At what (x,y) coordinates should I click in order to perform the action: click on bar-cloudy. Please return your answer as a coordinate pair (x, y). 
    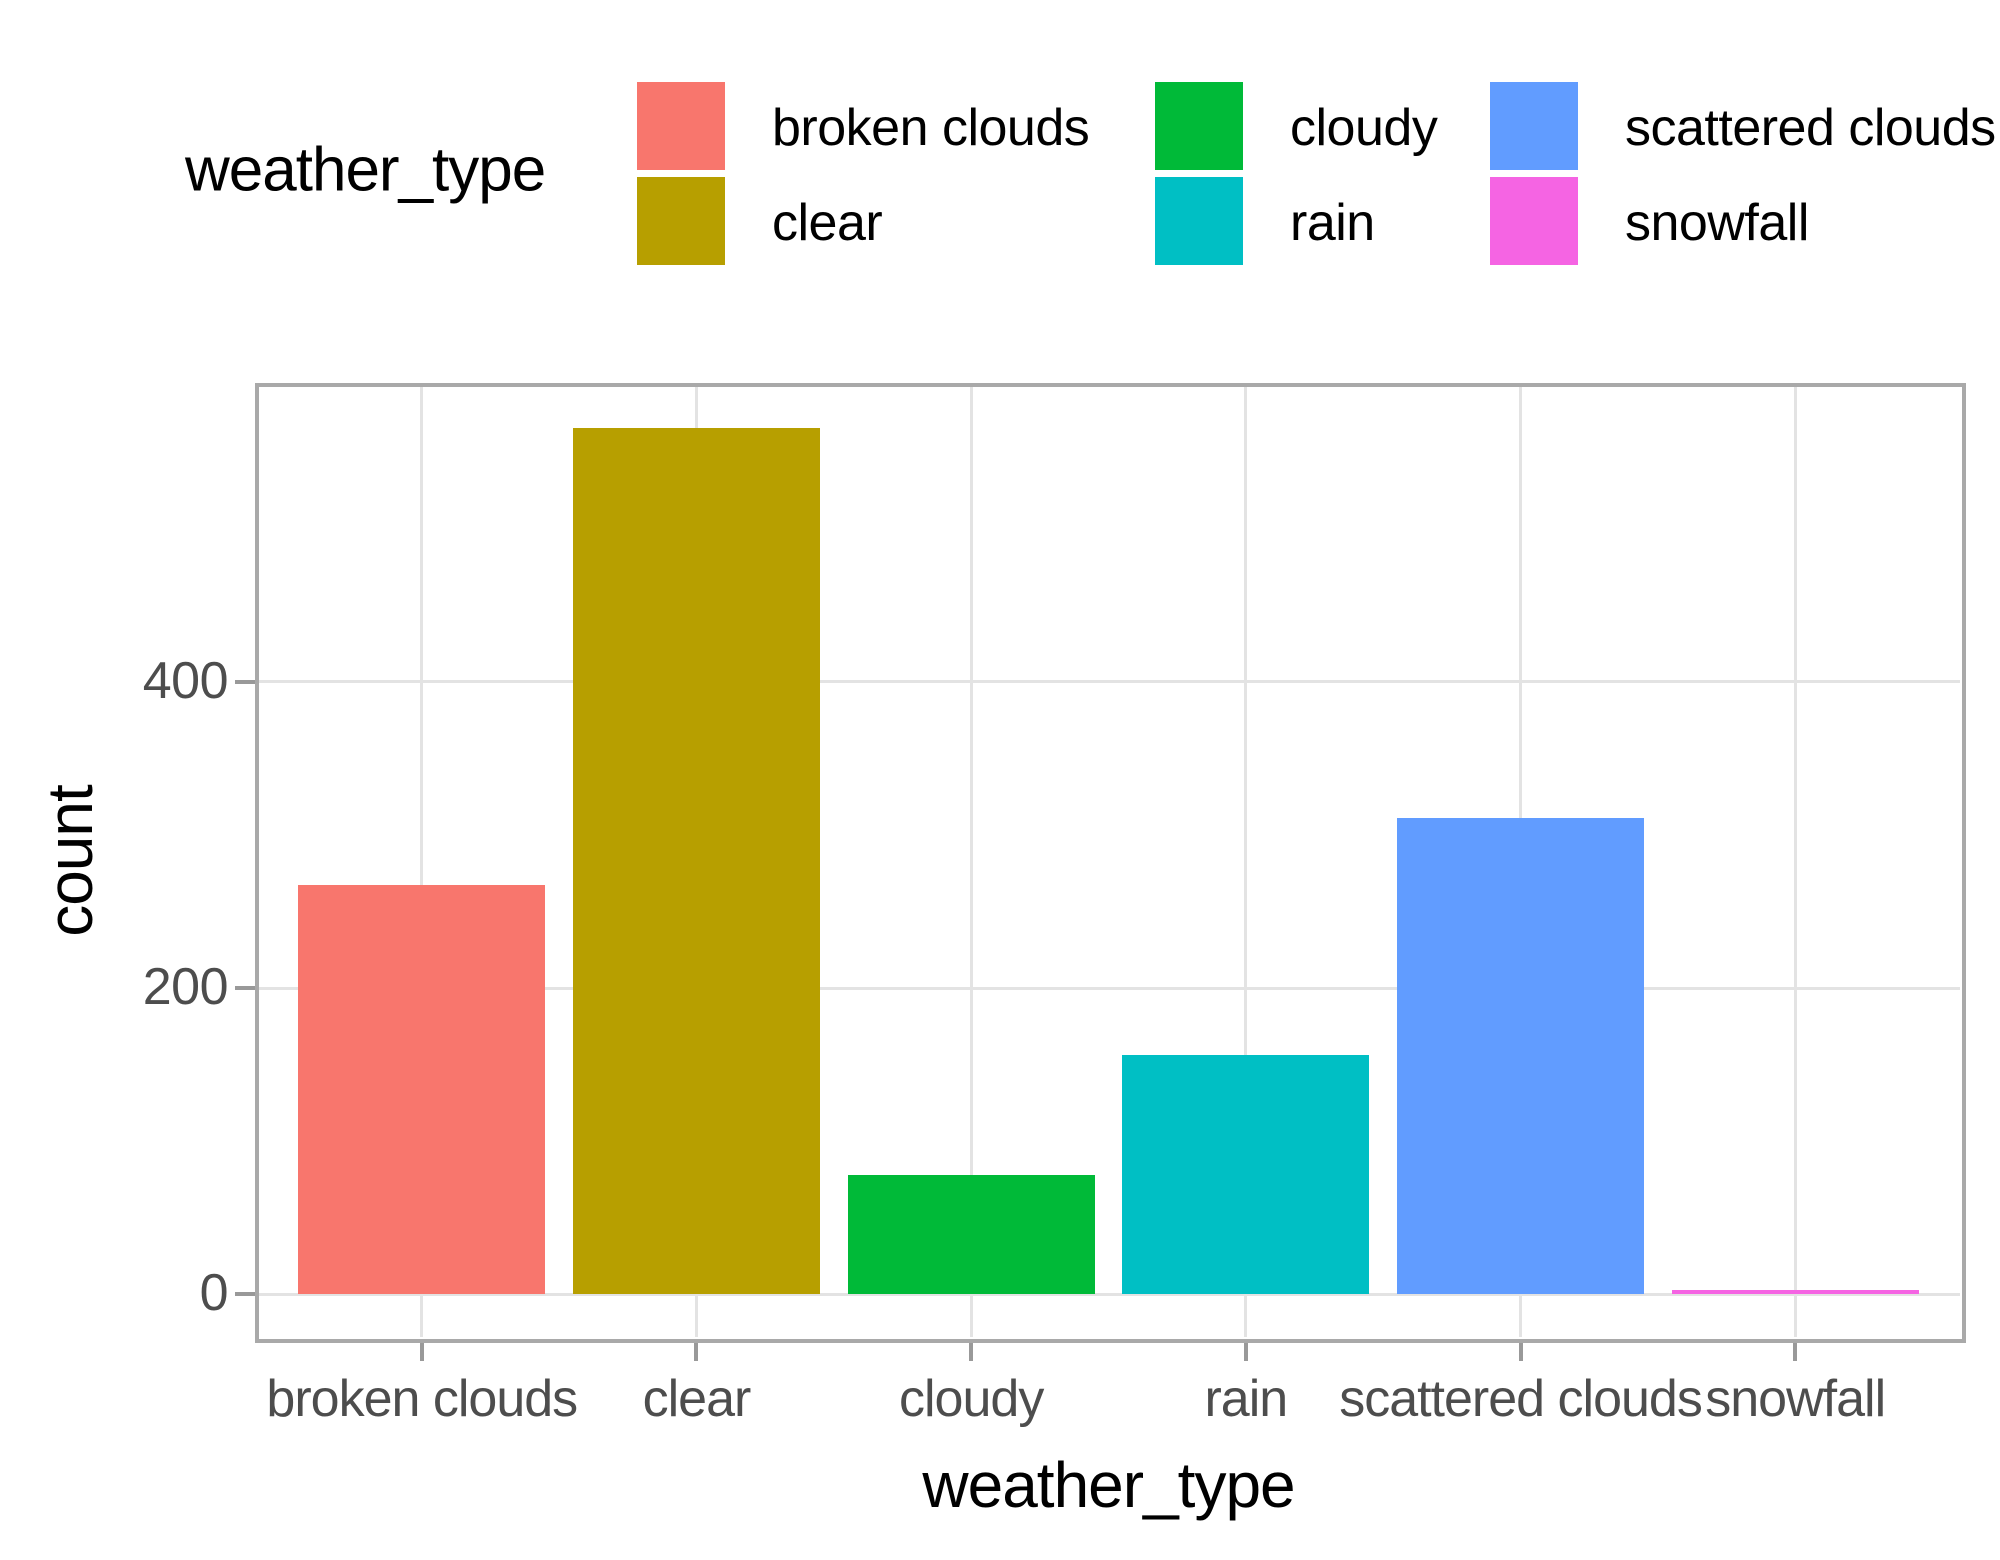
    Looking at the image, I should click on (971, 1234).